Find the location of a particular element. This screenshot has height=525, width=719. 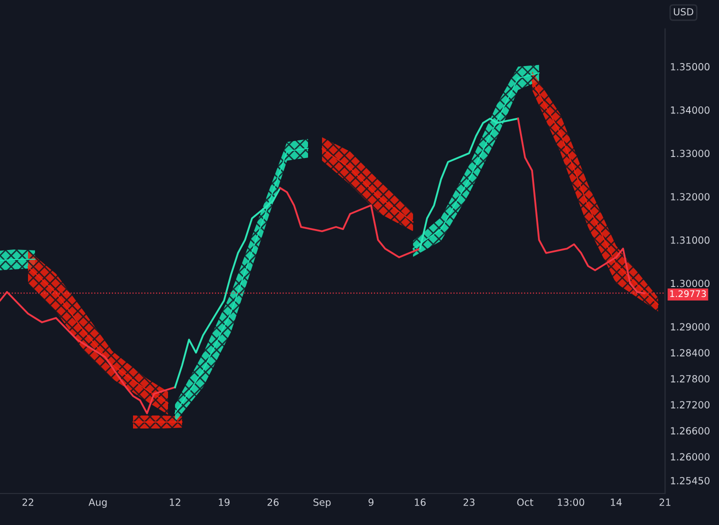

y-tick-label: 1.28400 is located at coordinates (690, 352).